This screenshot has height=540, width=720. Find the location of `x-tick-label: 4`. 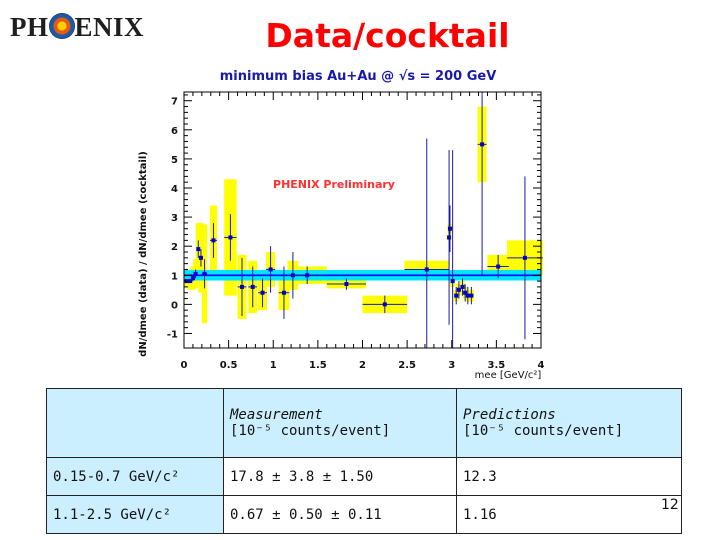

x-tick-label: 4 is located at coordinates (541, 365).